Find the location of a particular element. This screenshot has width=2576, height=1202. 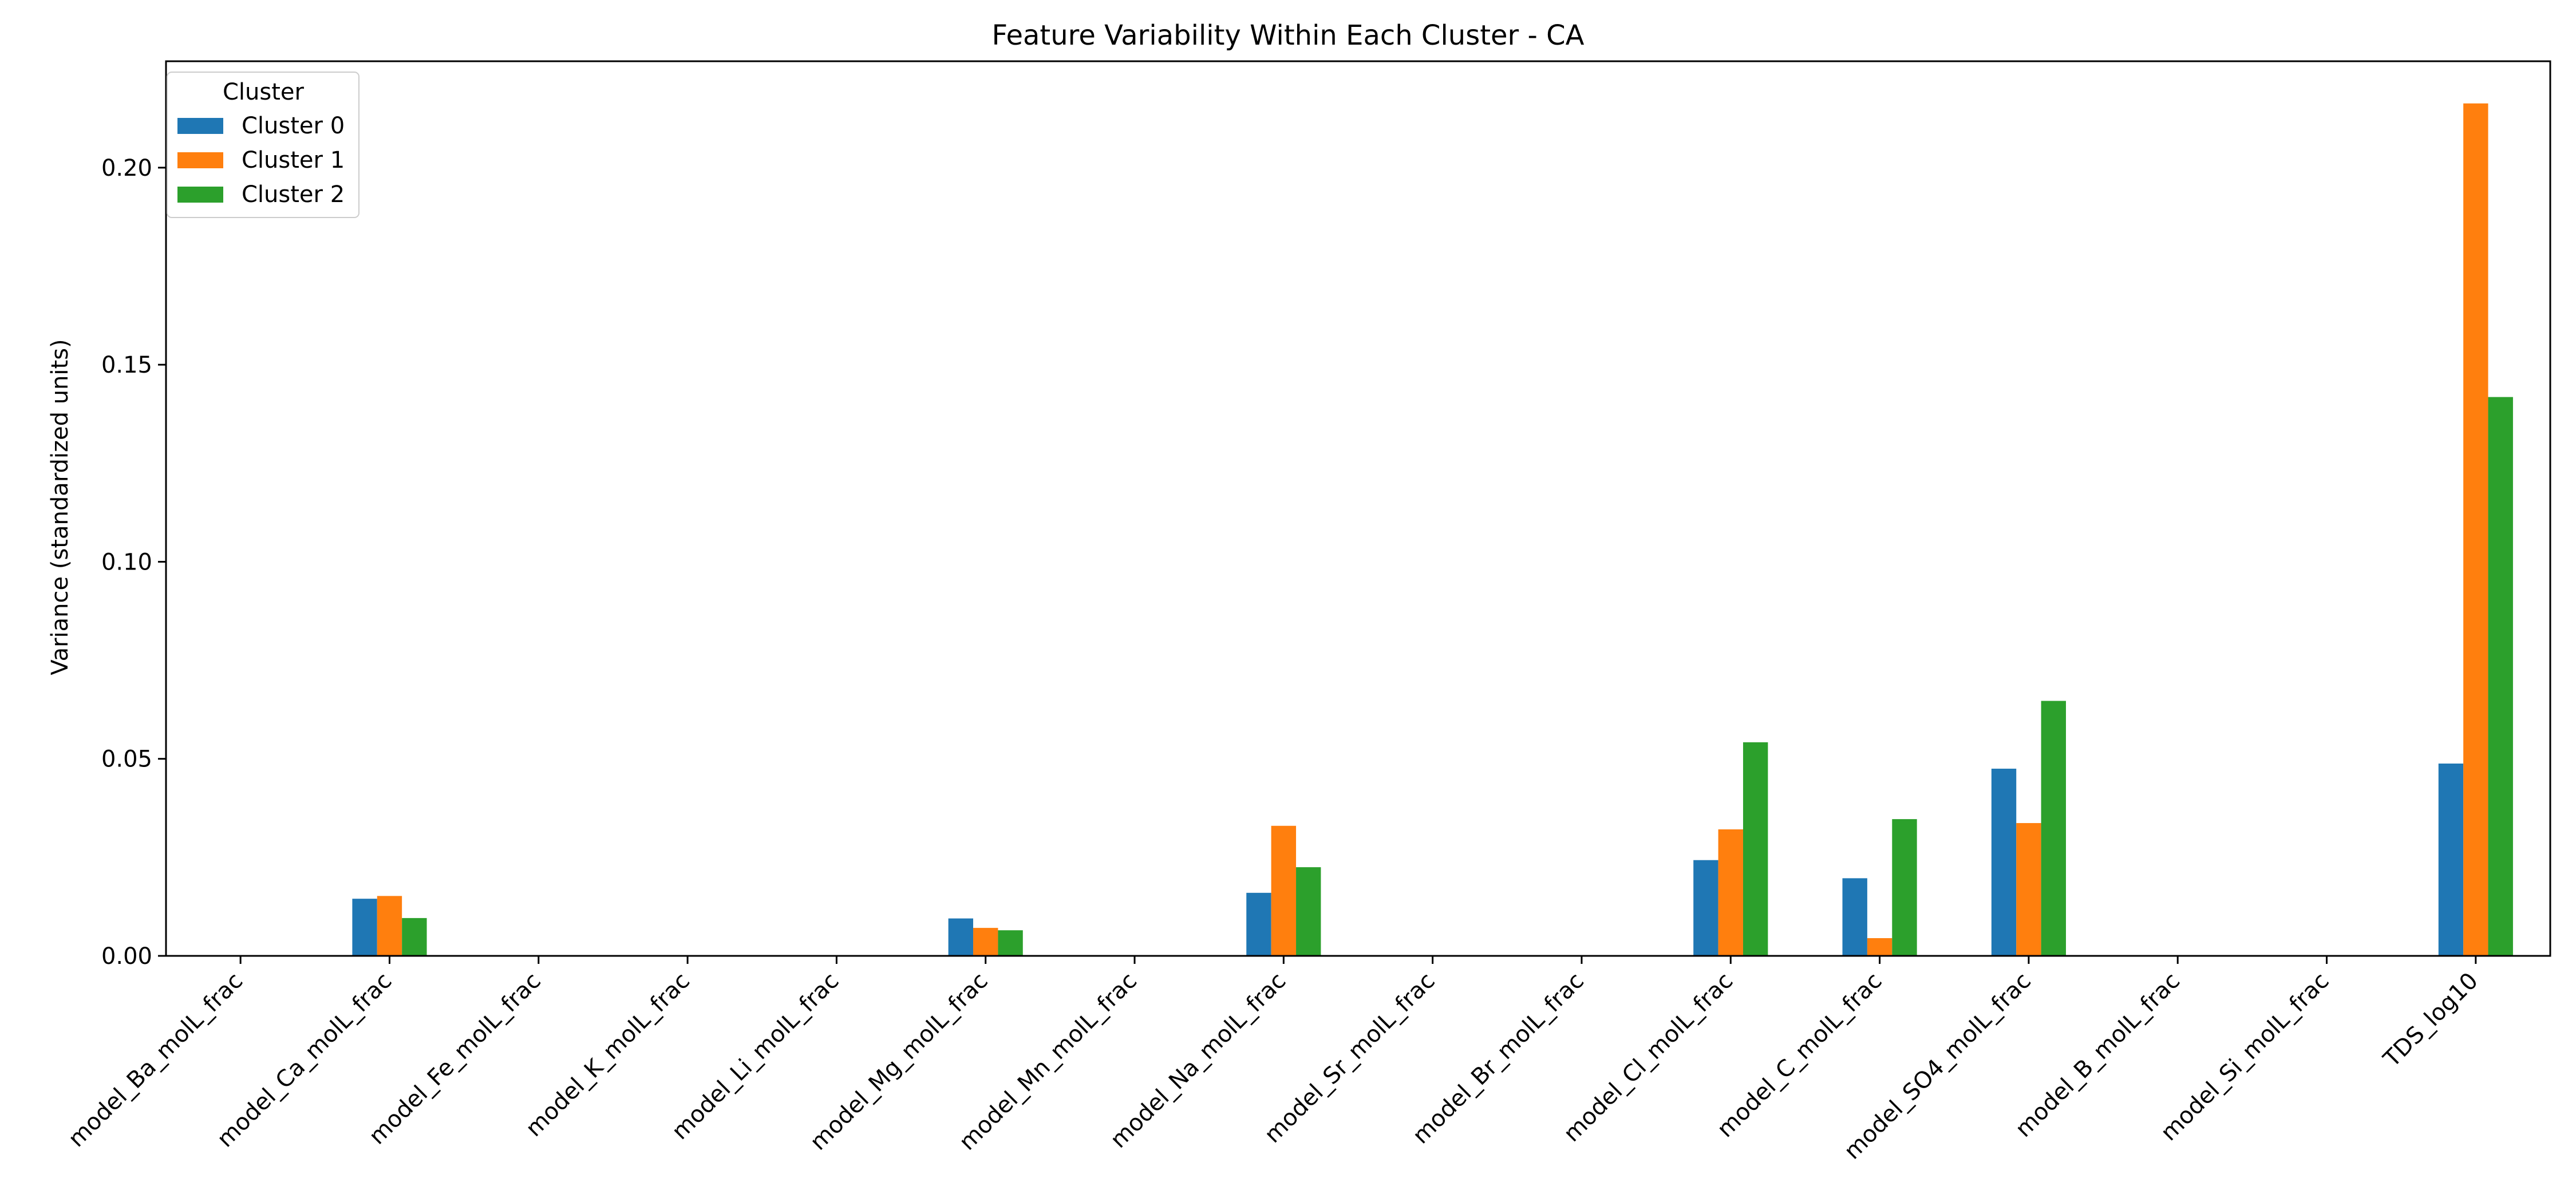

bar-cluster-1-model_c_moll_frac is located at coordinates (1880, 947).